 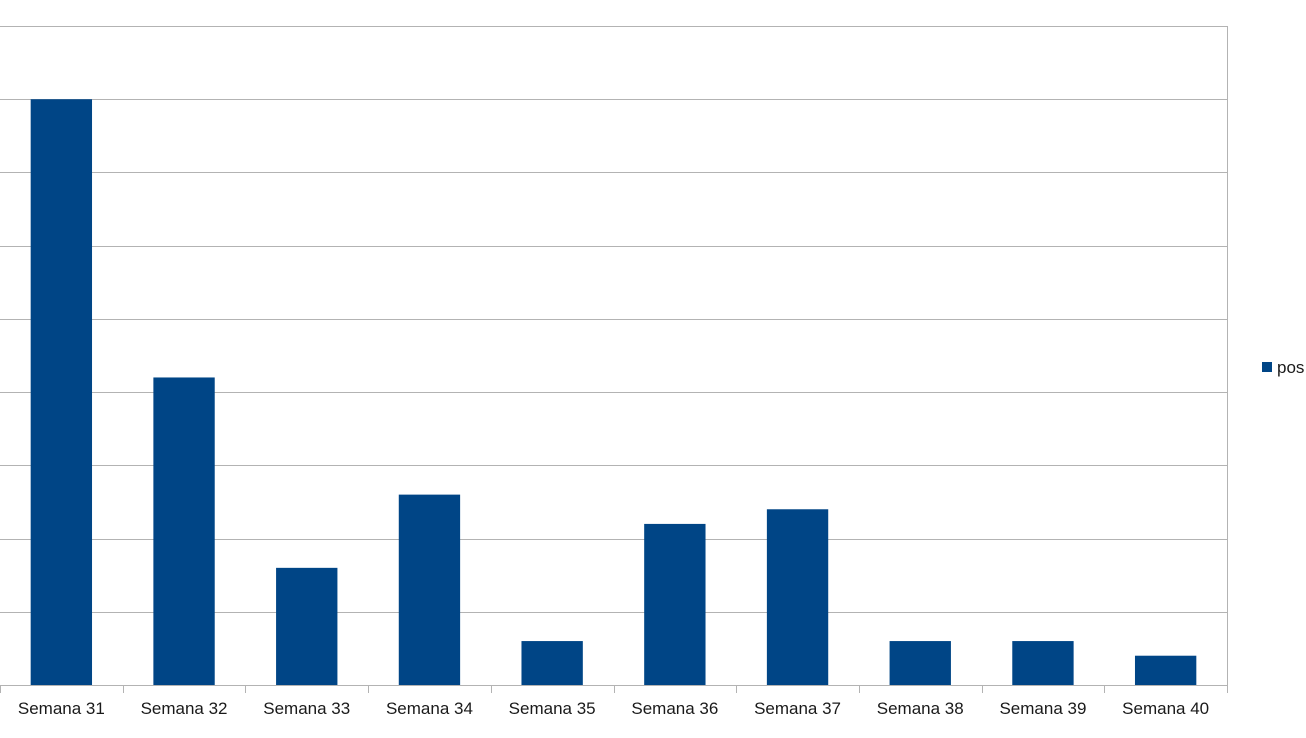 What do you see at coordinates (429, 708) in the screenshot?
I see `x-tick-label: Semana 34` at bounding box center [429, 708].